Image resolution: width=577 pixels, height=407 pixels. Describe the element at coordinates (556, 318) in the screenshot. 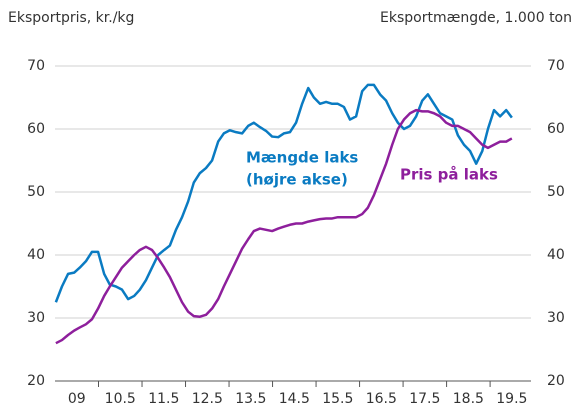

I see `y2-tick-label: 30` at that location.